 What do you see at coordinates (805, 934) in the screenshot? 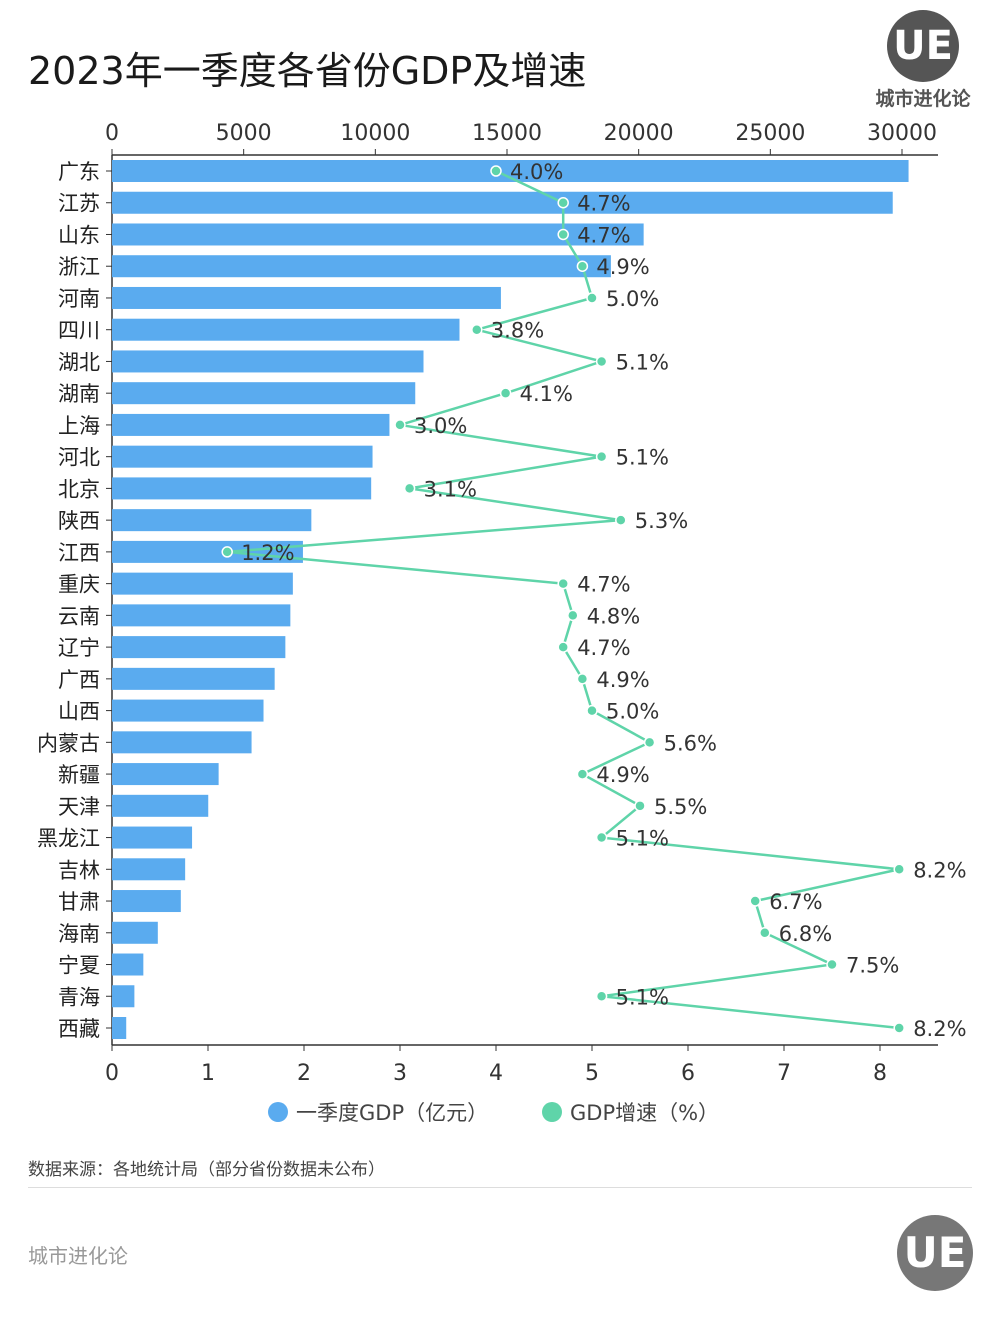
I see `growth-label: 6.8%` at bounding box center [805, 934].